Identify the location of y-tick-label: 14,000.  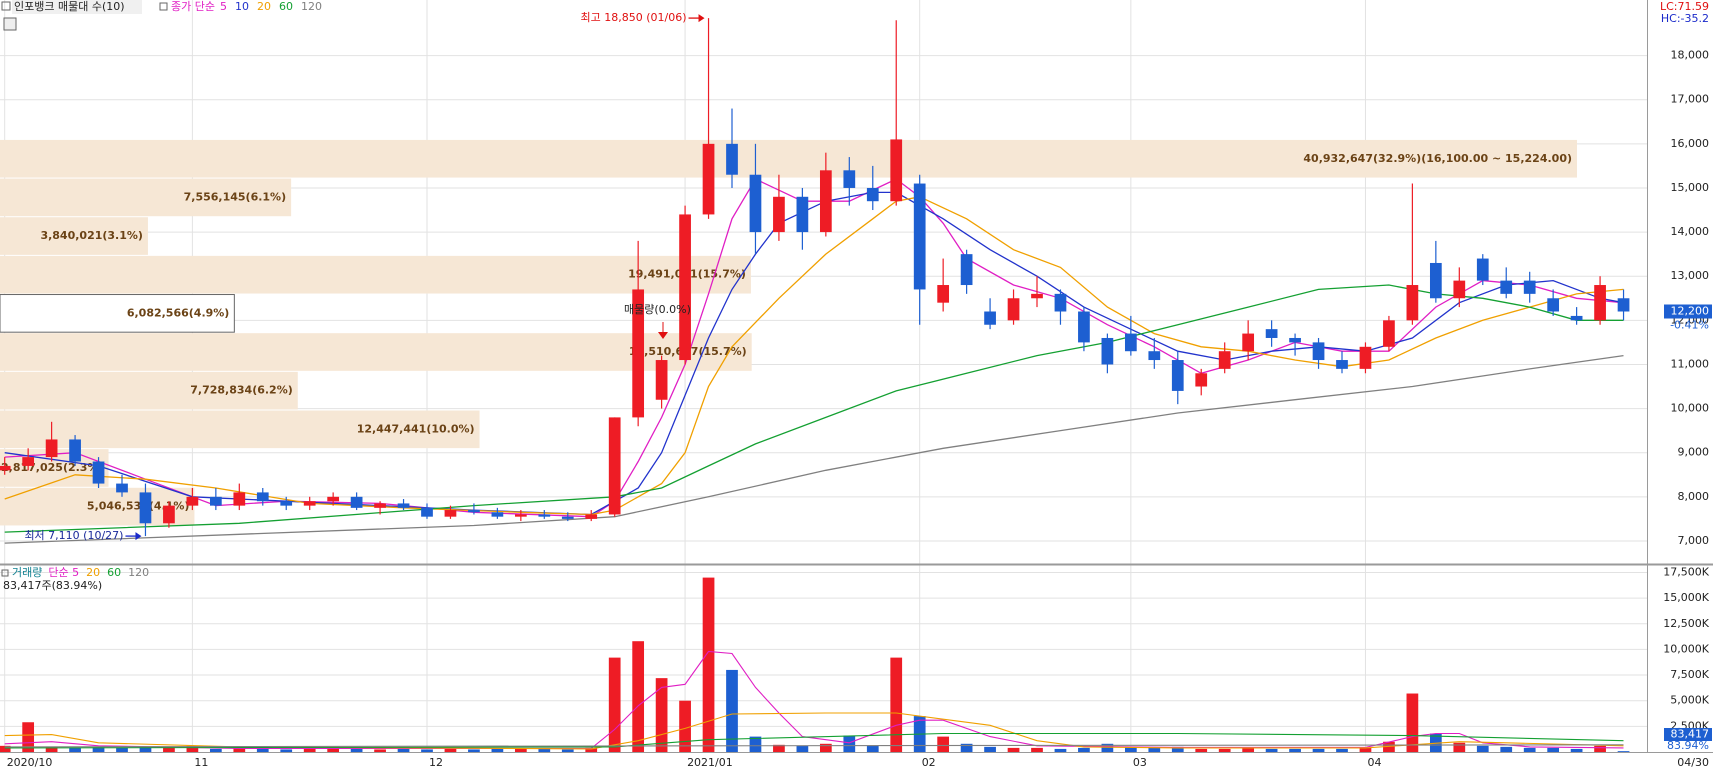
(1690, 231).